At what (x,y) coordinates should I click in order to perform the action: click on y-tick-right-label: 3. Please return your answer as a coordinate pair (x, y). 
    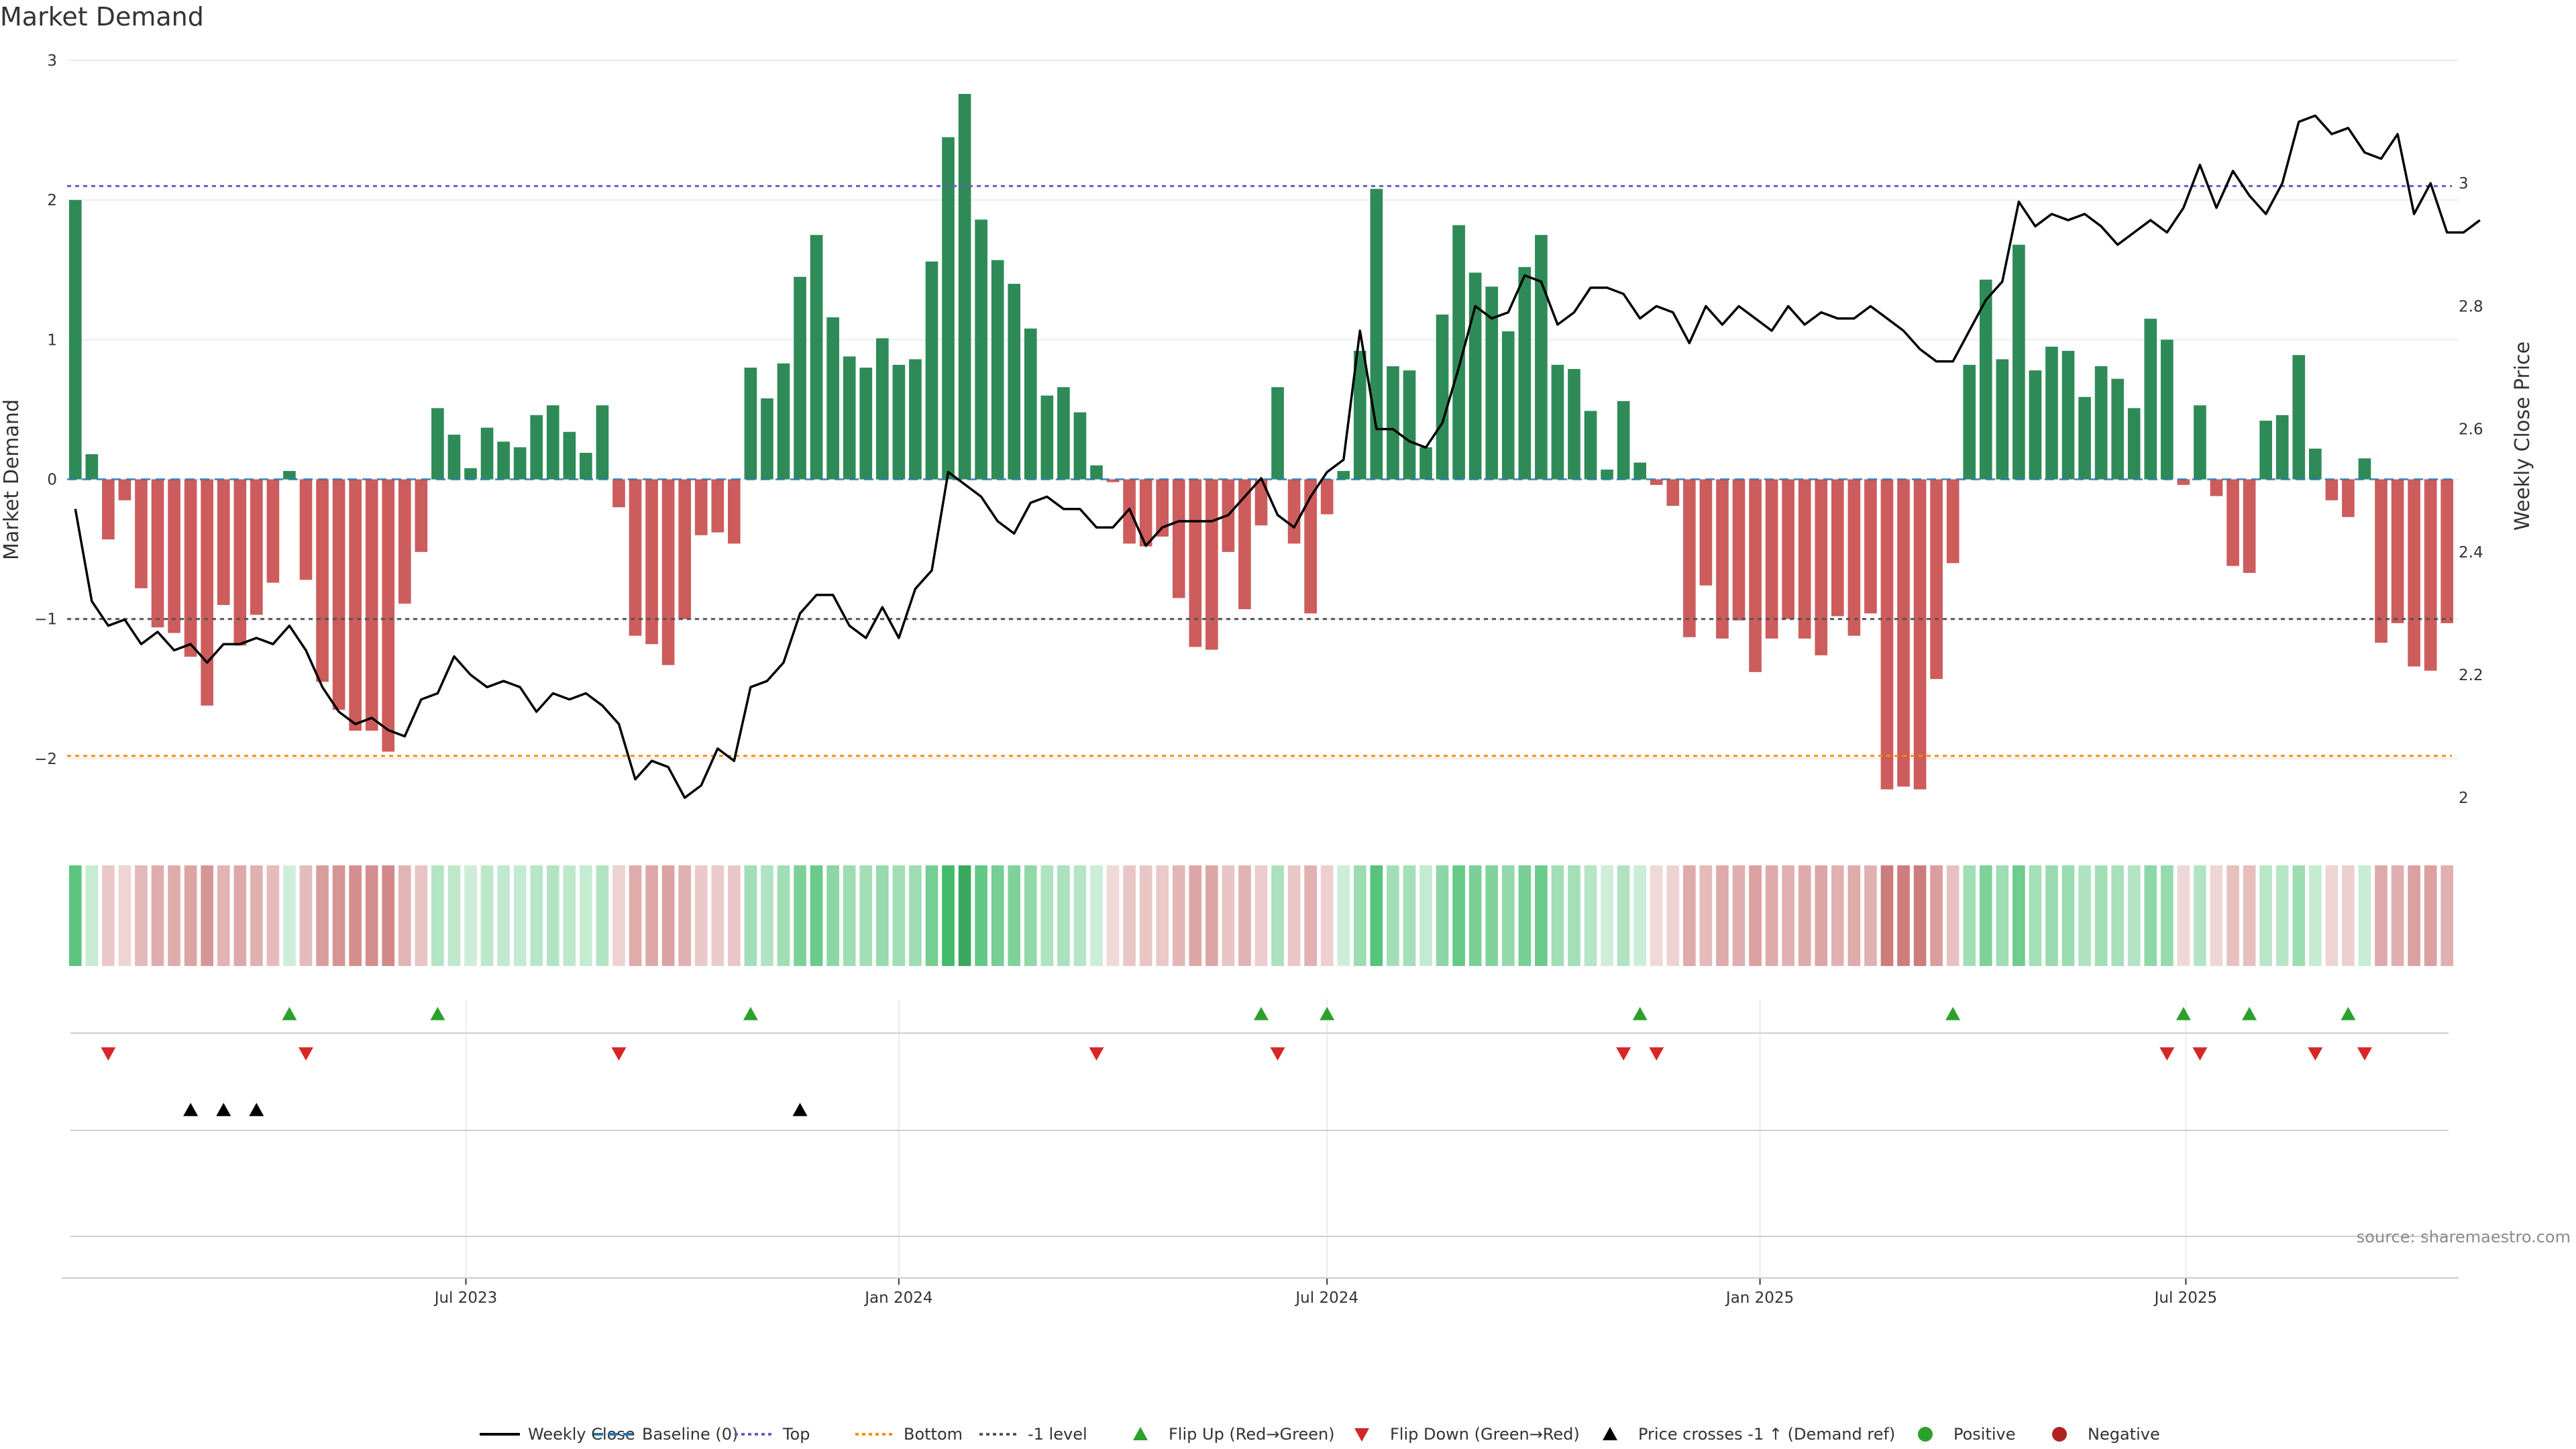
    Looking at the image, I should click on (2464, 184).